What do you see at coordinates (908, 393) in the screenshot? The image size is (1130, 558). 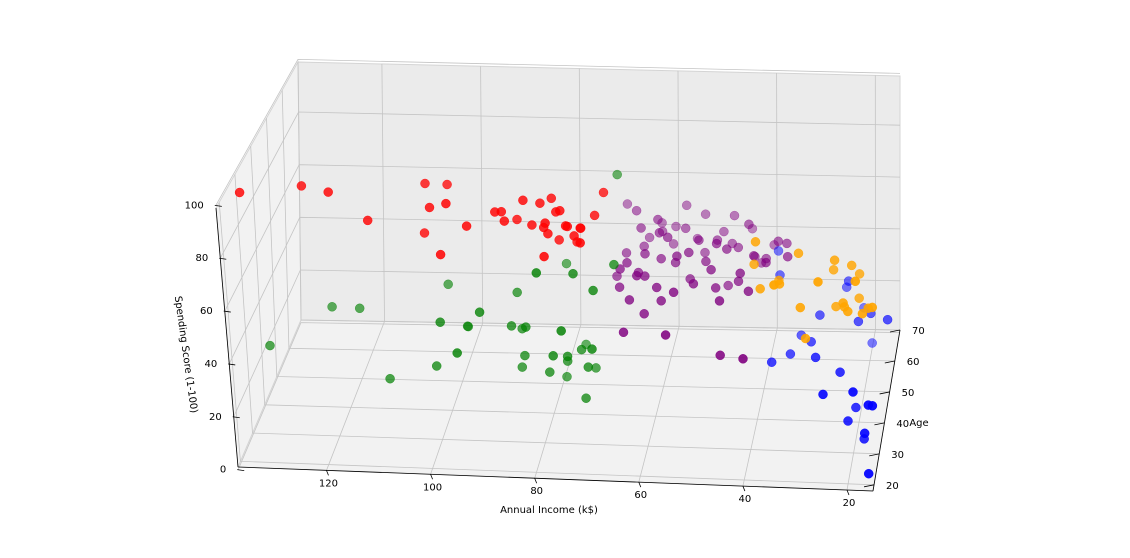 I see `y-tick-label: 50` at bounding box center [908, 393].